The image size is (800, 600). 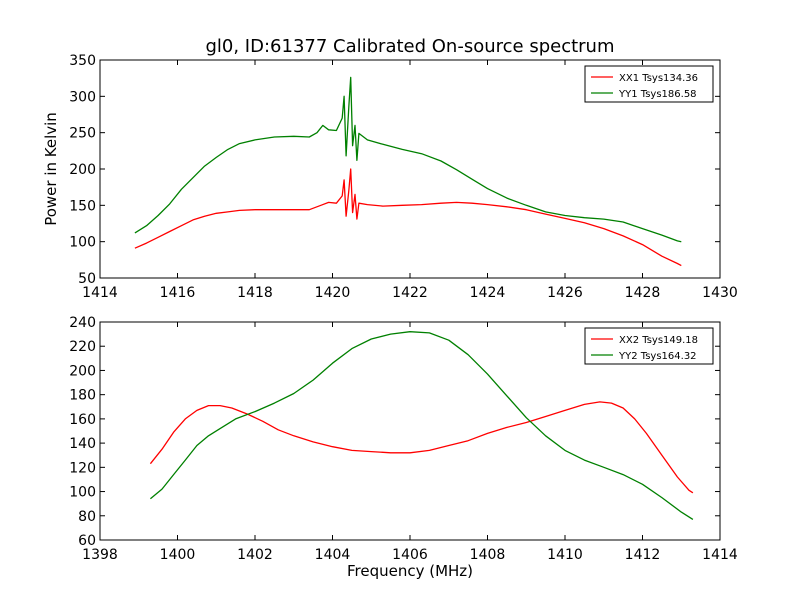 I want to click on top-chart-ytick-label: 200, so click(x=82, y=170).